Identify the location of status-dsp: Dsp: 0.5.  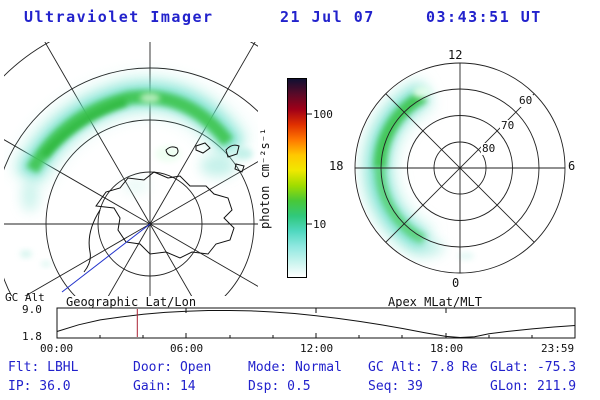
(279, 386).